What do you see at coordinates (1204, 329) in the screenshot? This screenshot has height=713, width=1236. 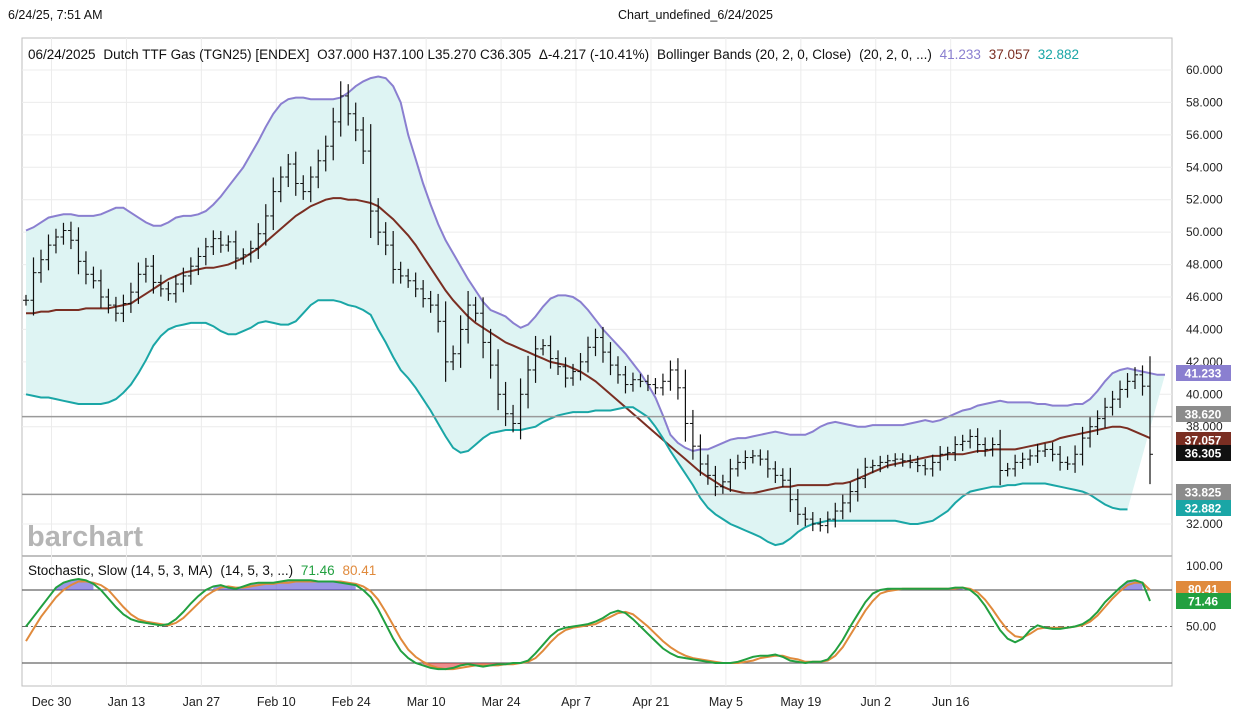 I see `price-tick-label: 44.000` at bounding box center [1204, 329].